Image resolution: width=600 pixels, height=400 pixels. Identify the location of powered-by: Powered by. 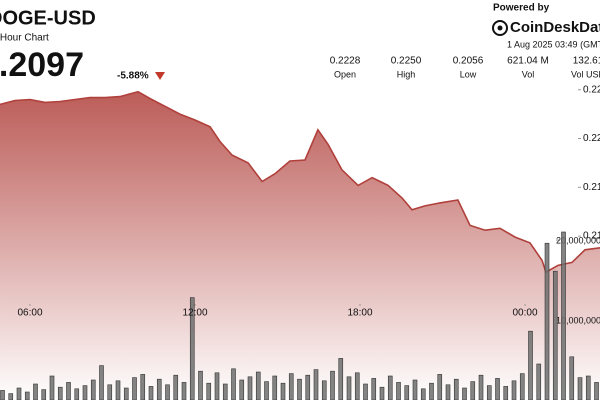
(521, 8).